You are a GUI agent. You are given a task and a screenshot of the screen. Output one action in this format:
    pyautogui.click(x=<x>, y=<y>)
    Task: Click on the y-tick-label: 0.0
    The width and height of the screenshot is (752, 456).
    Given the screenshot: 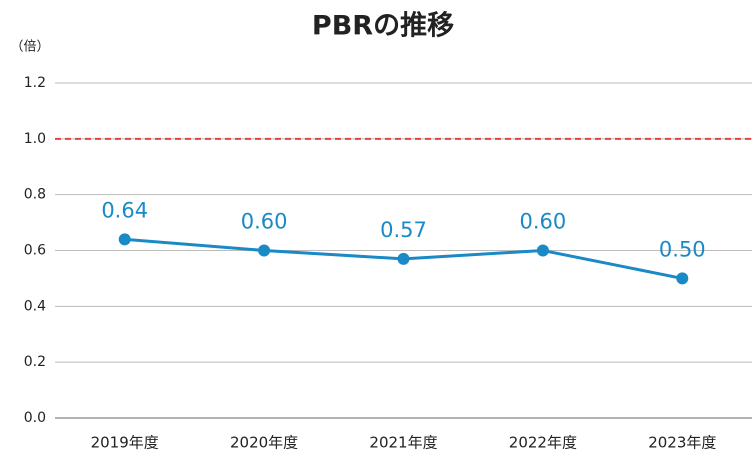 What is the action you would take?
    pyautogui.click(x=35, y=418)
    